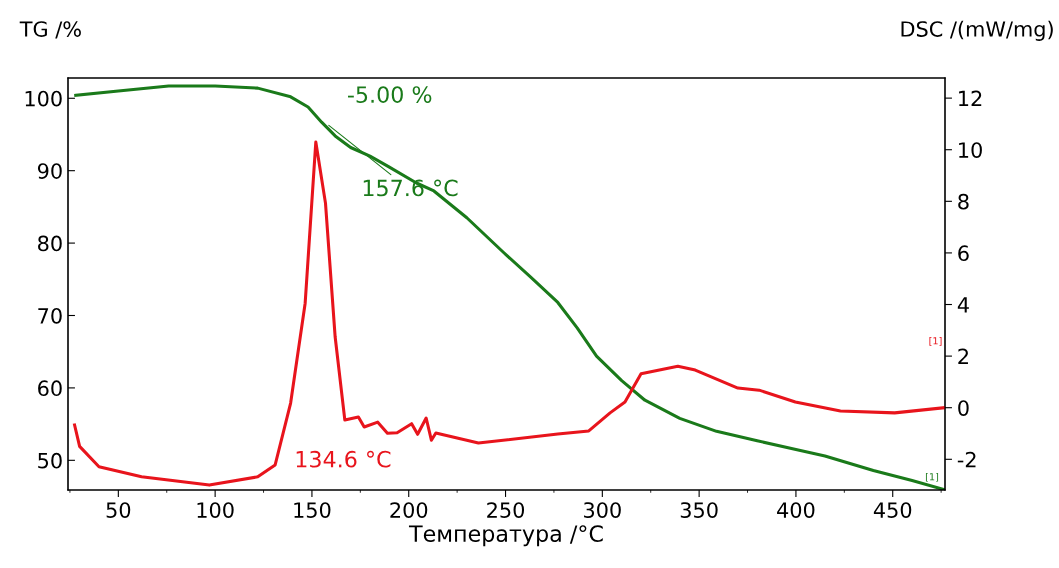  I want to click on y2-tick-label: 8, so click(963, 201).